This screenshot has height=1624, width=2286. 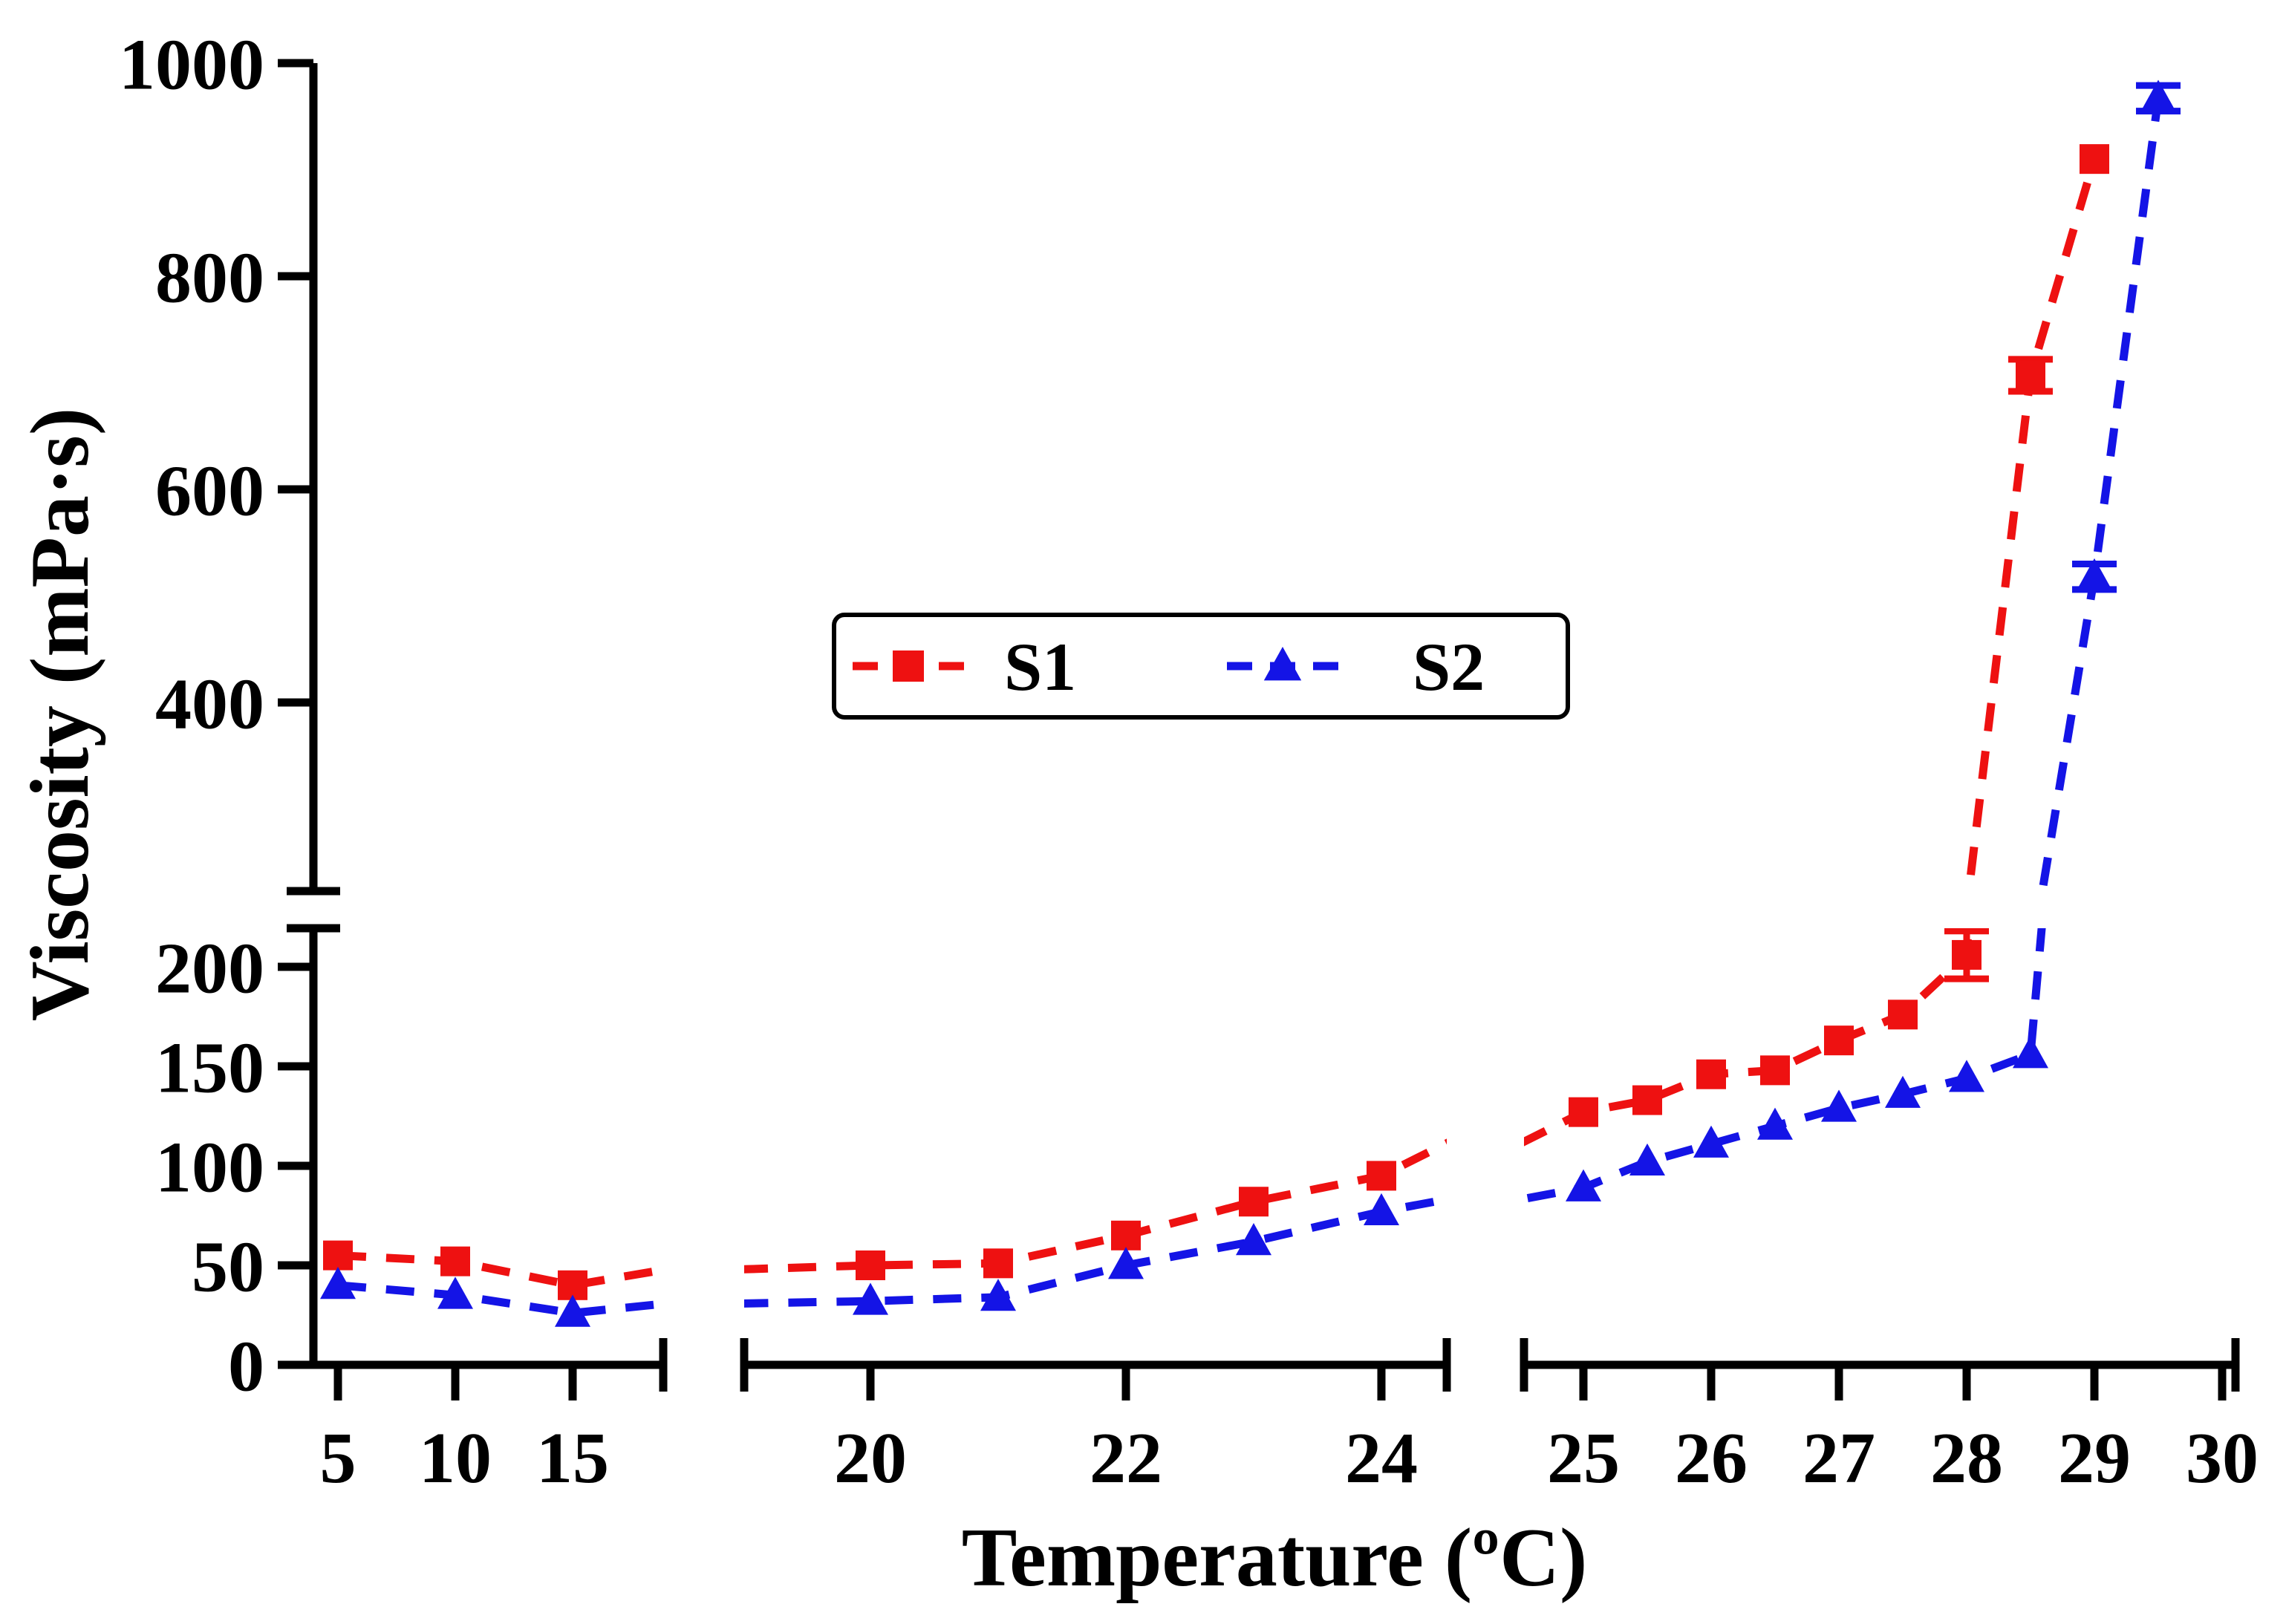 What do you see at coordinates (210, 704) in the screenshot?
I see `y-tick-label: 400` at bounding box center [210, 704].